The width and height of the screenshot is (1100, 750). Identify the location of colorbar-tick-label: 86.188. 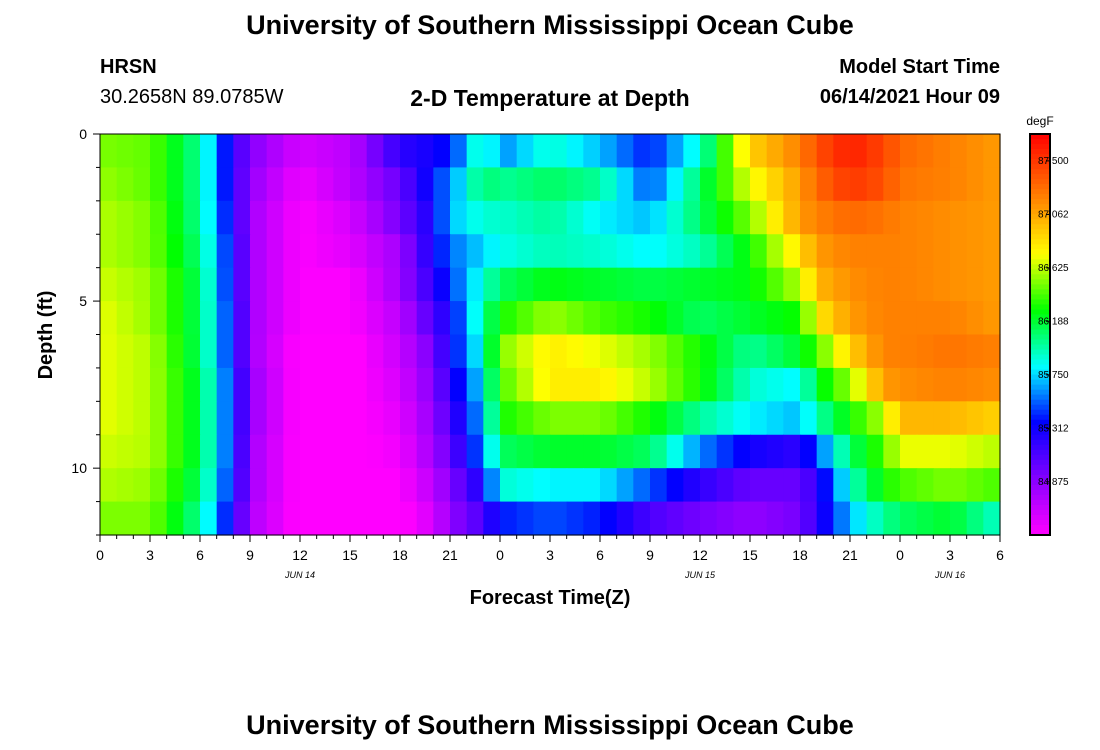
(1053, 321).